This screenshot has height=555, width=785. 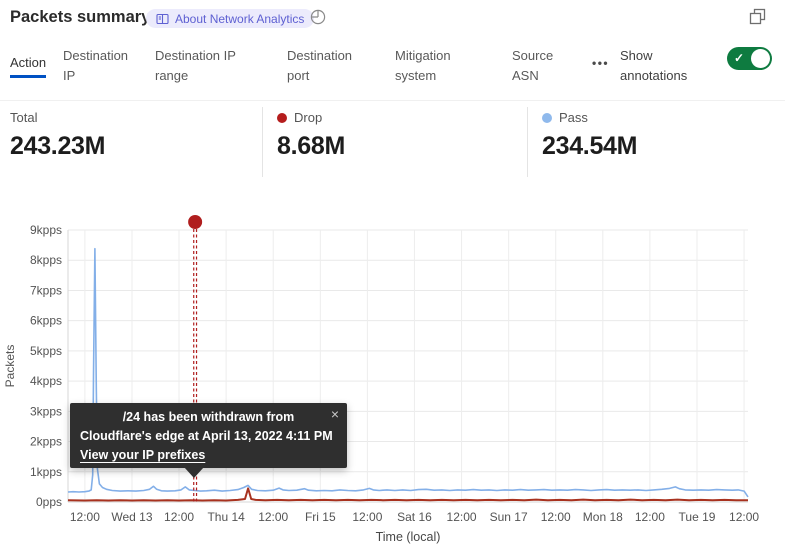 I want to click on x-tick-label: Fri 15, so click(x=320, y=517).